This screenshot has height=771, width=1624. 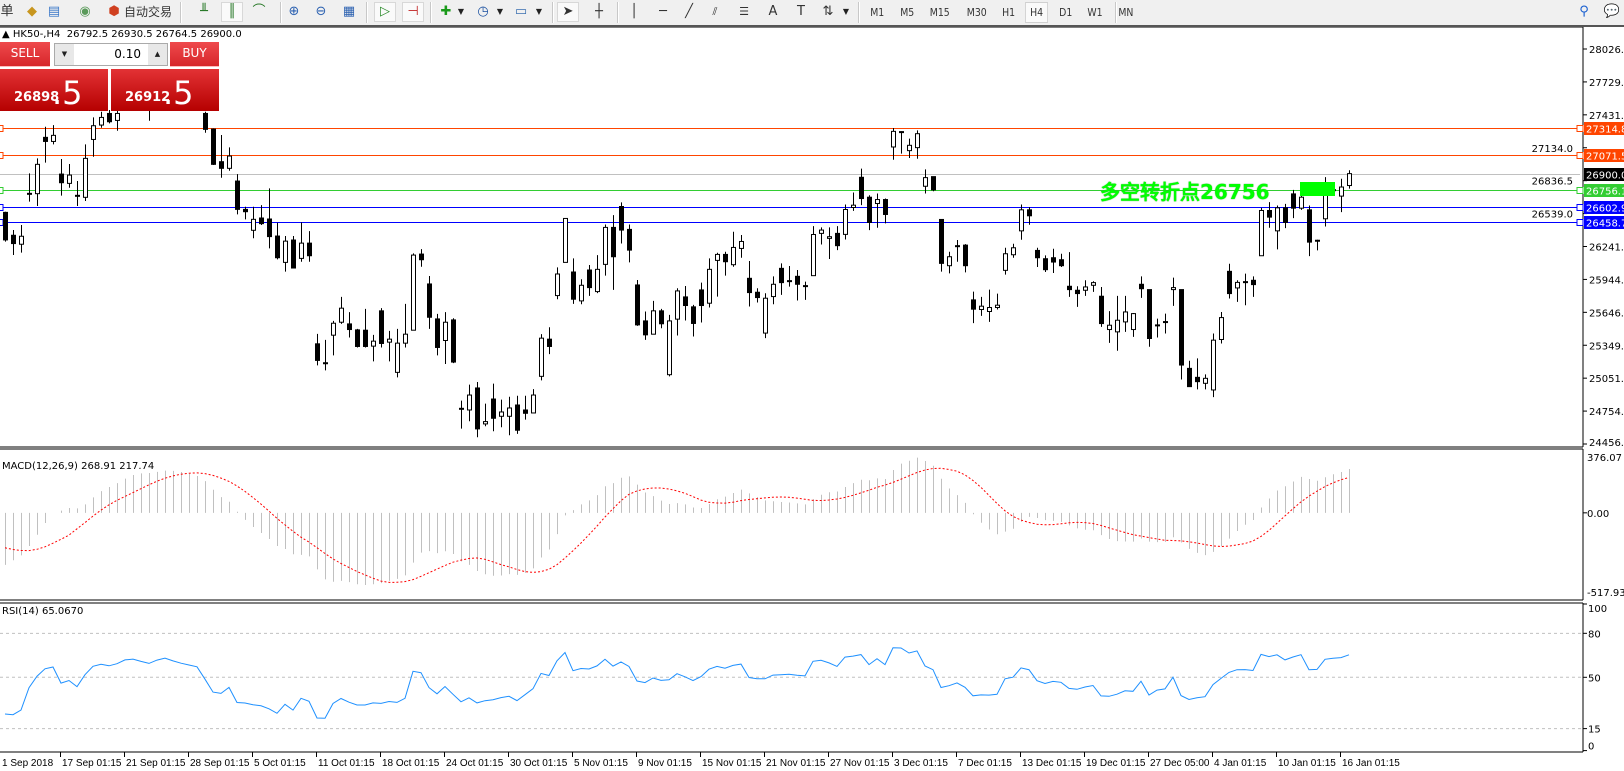 What do you see at coordinates (846, 11) in the screenshot?
I see `arrows-dropdown: ▼` at bounding box center [846, 11].